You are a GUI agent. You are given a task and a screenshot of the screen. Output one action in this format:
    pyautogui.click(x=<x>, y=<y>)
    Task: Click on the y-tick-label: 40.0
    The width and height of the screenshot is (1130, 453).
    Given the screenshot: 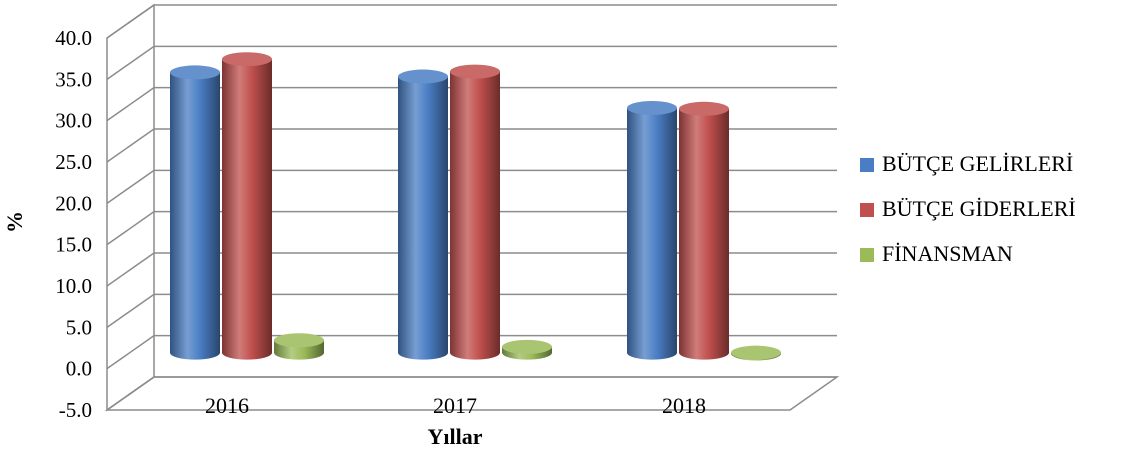 What is the action you would take?
    pyautogui.click(x=73, y=38)
    